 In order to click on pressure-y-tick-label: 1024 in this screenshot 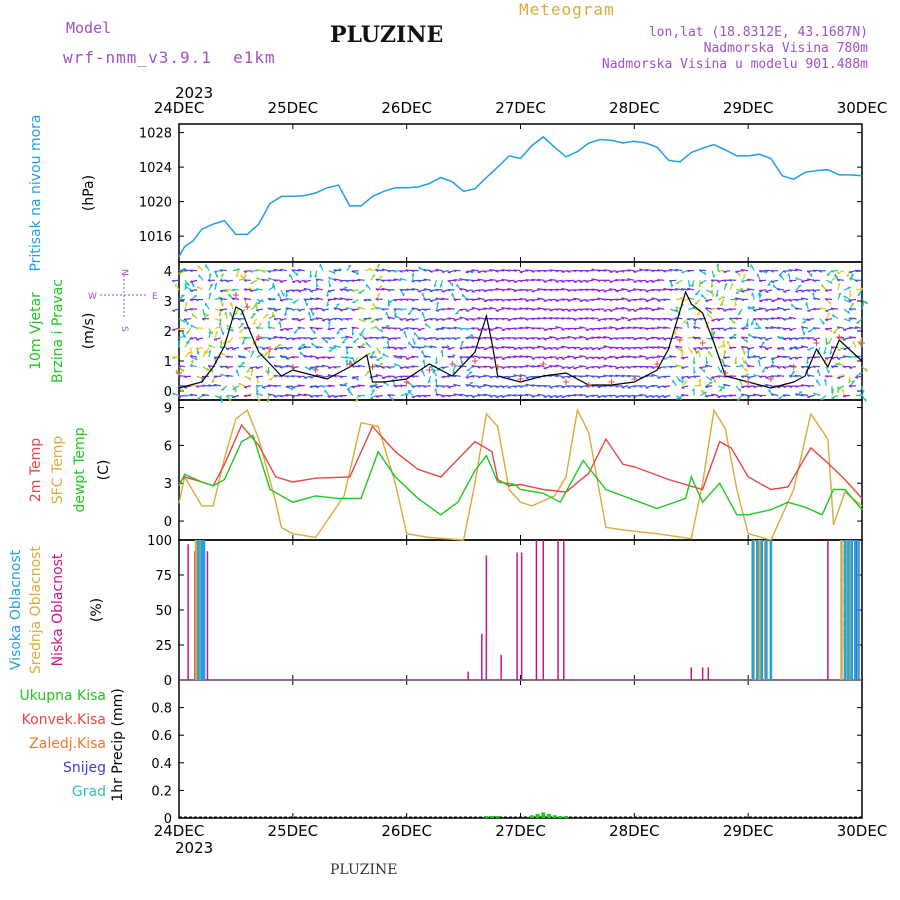, I will do `click(155, 168)`.